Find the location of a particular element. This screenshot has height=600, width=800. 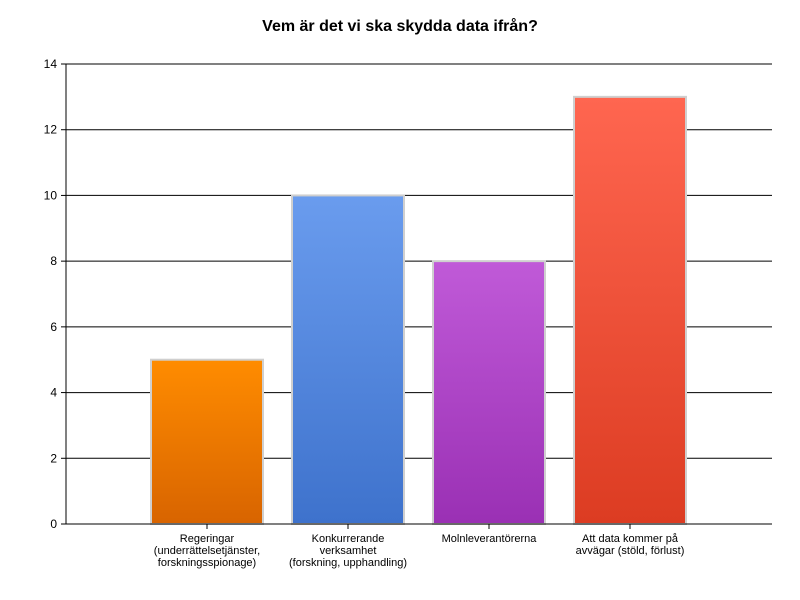

x-tick-label-line: Regeringar is located at coordinates (207, 539).